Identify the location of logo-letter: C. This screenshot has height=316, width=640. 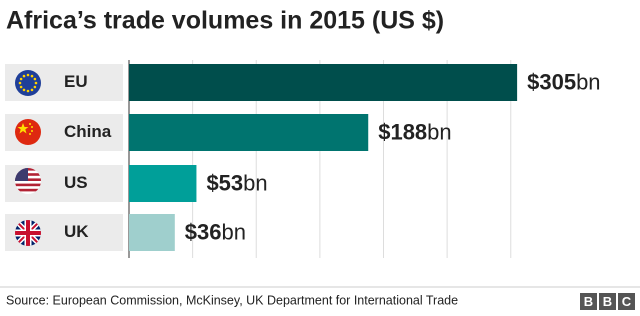
(627, 301).